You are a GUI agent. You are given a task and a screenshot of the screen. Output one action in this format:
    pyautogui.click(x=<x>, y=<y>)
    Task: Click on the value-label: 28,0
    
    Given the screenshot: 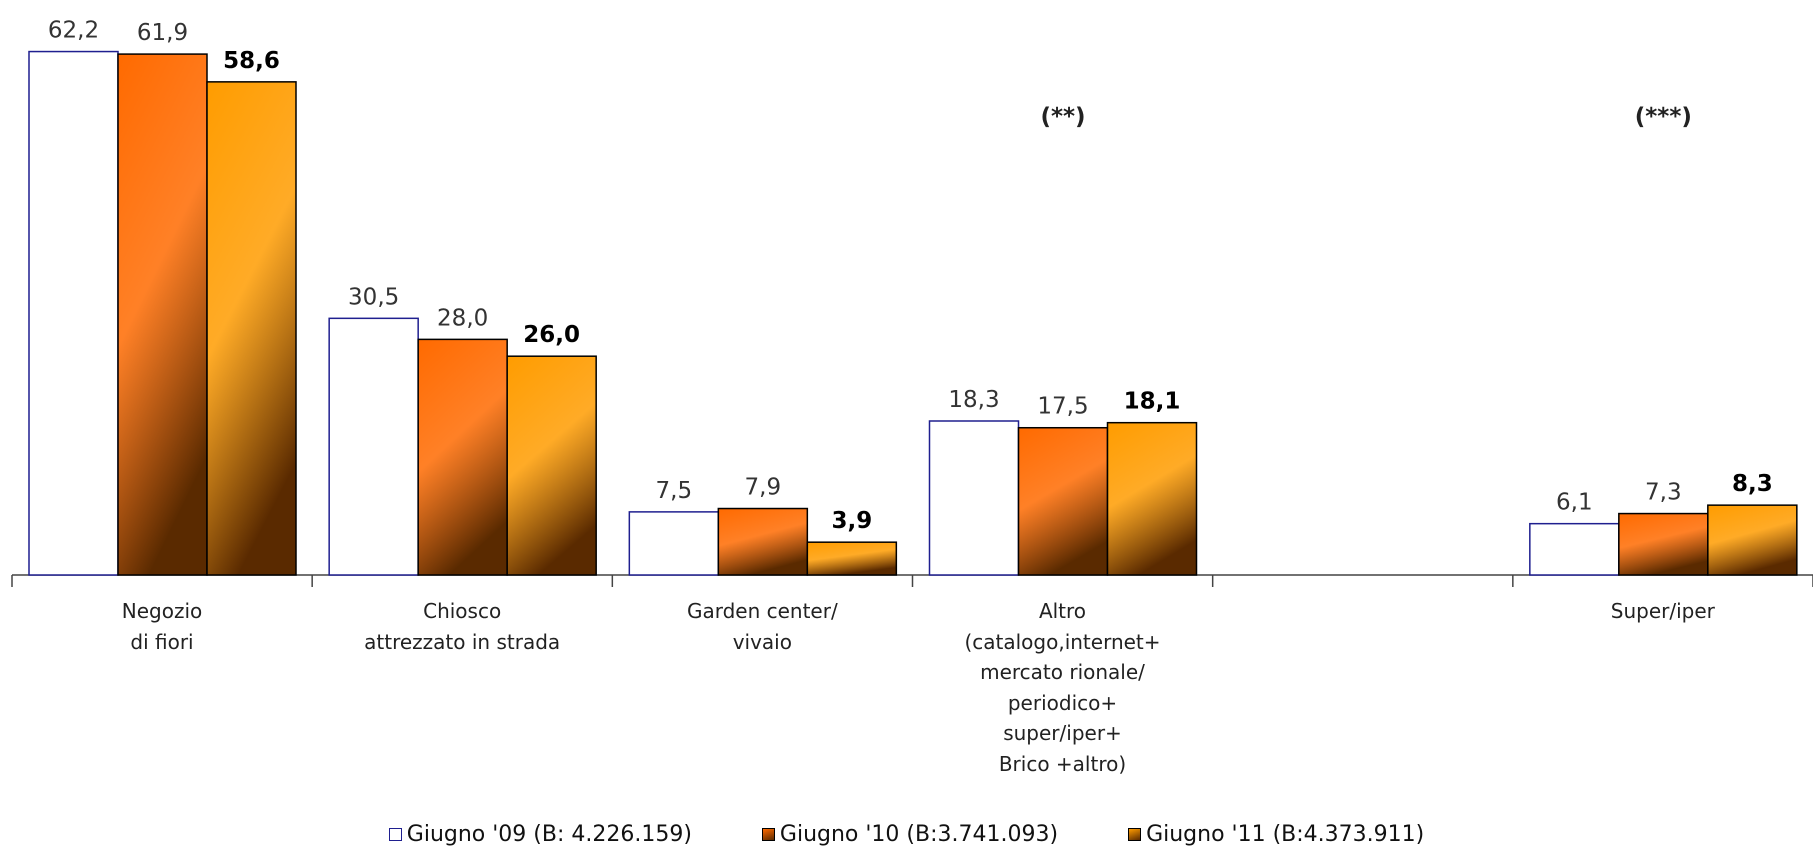 What is the action you would take?
    pyautogui.click(x=462, y=318)
    